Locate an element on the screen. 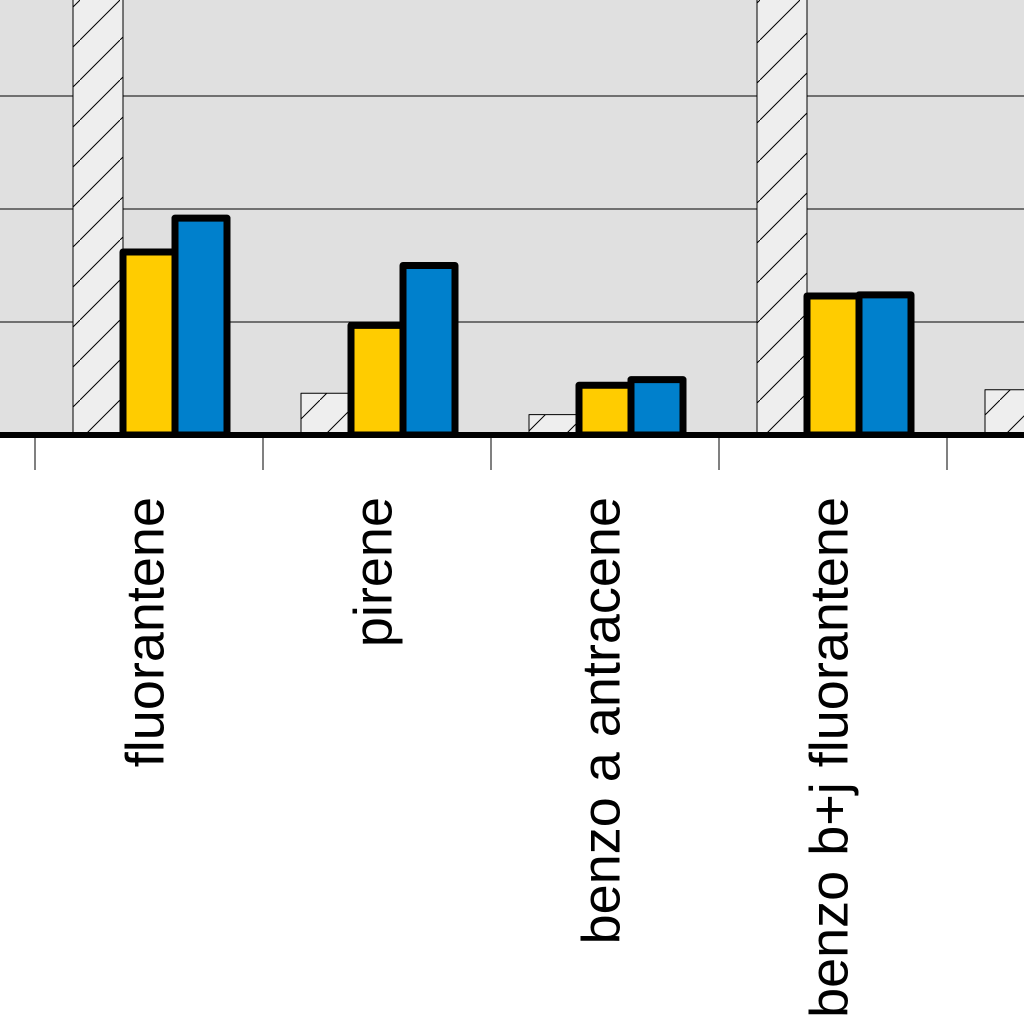 The image size is (1024, 1024). x-tick-label: pirene is located at coordinates (373, 572).